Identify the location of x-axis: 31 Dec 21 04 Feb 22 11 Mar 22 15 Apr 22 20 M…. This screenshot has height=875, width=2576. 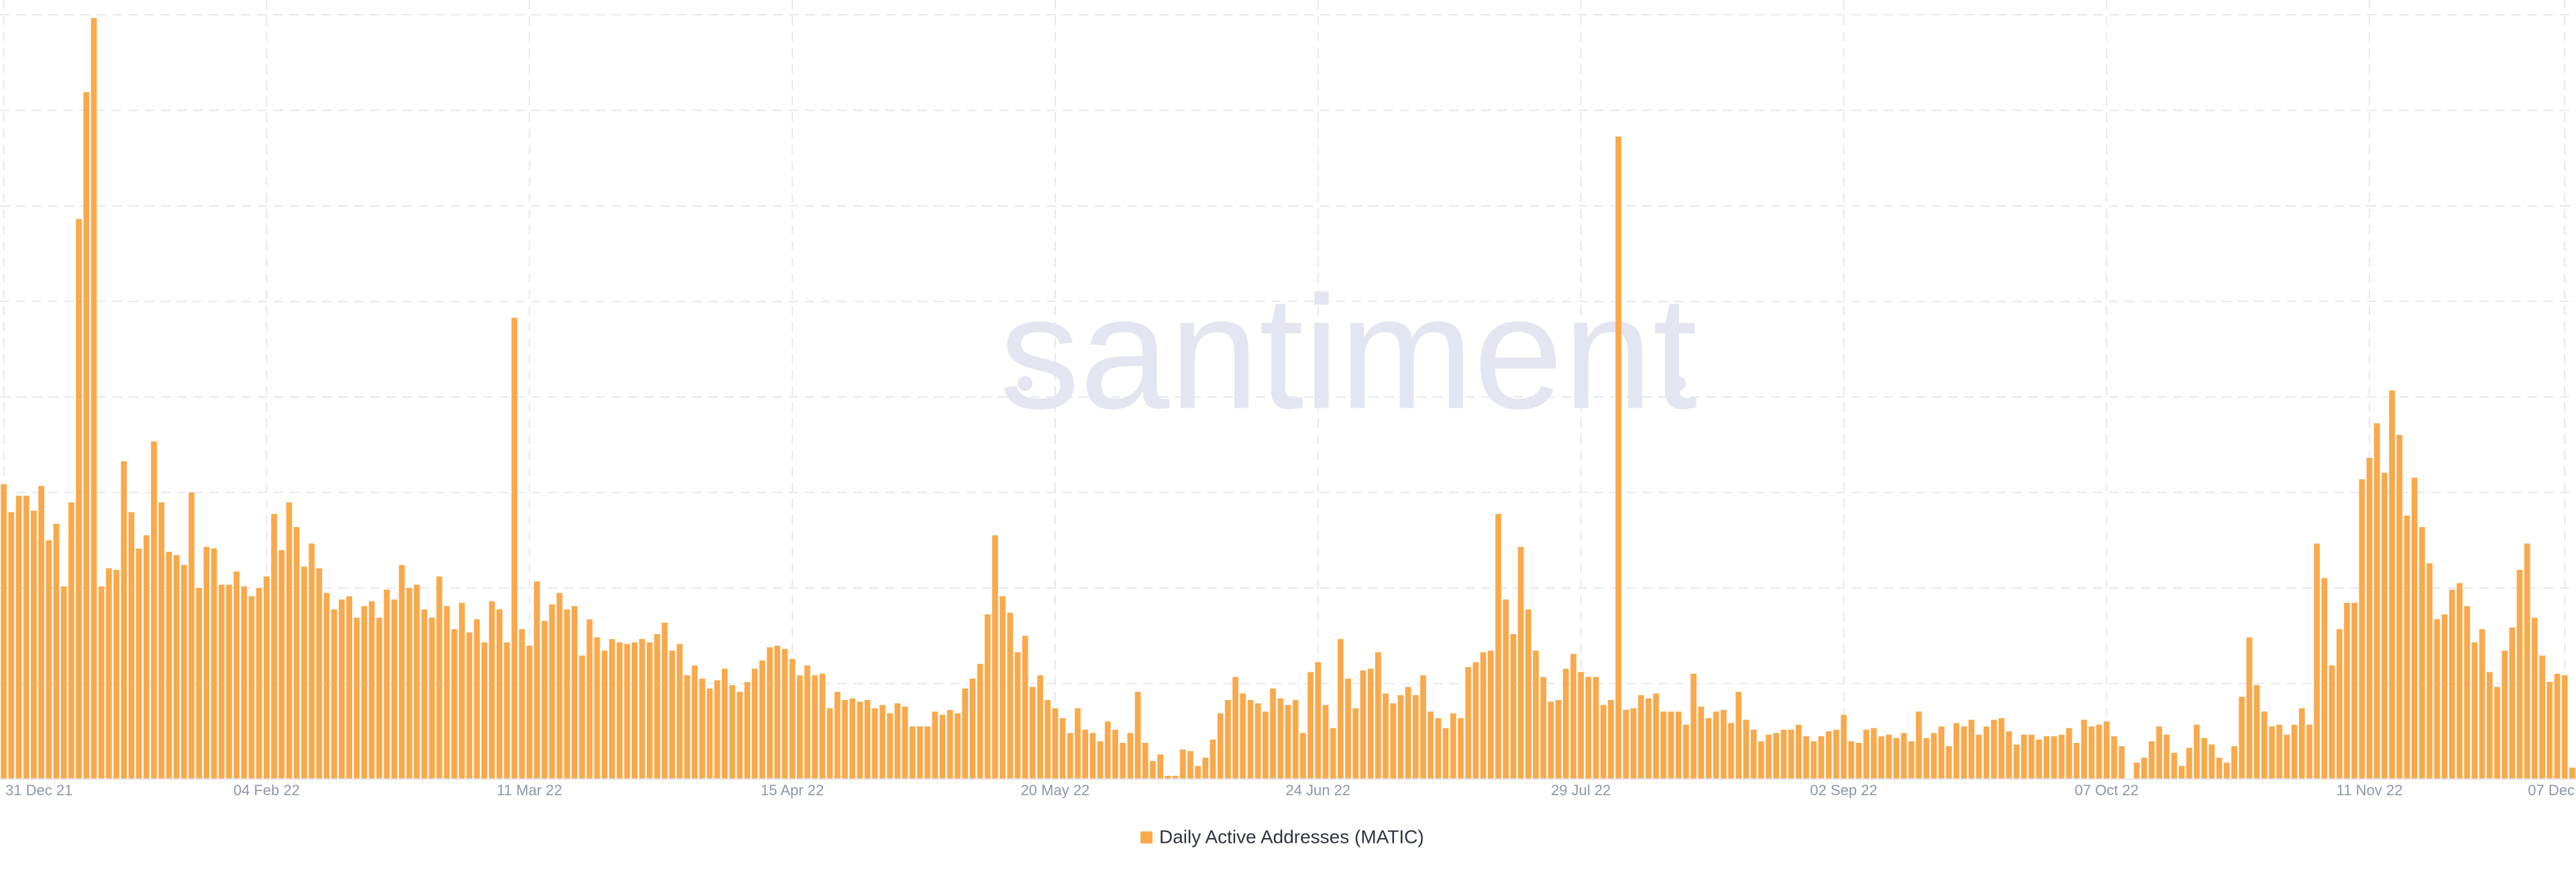
(1288, 788).